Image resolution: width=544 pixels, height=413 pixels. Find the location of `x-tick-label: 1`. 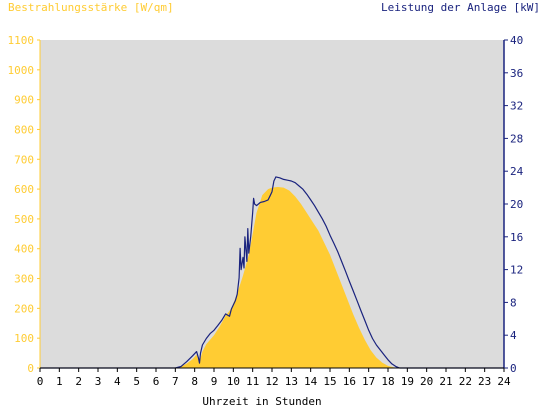

x-tick-label: 1 is located at coordinates (59, 381).